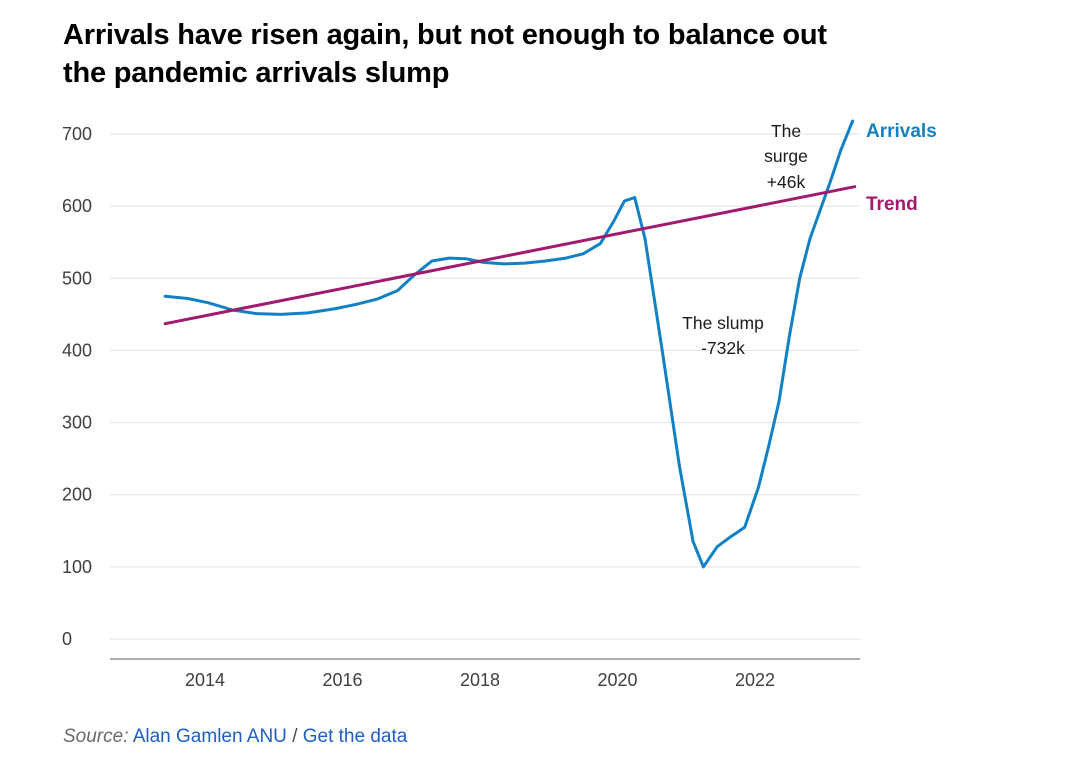 Image resolution: width=1067 pixels, height=783 pixels. I want to click on x-tick-label: 2014, so click(205, 680).